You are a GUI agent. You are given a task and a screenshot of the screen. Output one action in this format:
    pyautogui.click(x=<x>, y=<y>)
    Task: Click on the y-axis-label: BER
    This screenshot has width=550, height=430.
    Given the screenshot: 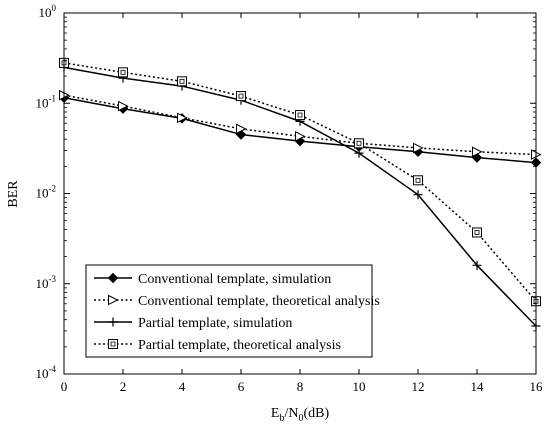 What is the action you would take?
    pyautogui.click(x=13, y=194)
    